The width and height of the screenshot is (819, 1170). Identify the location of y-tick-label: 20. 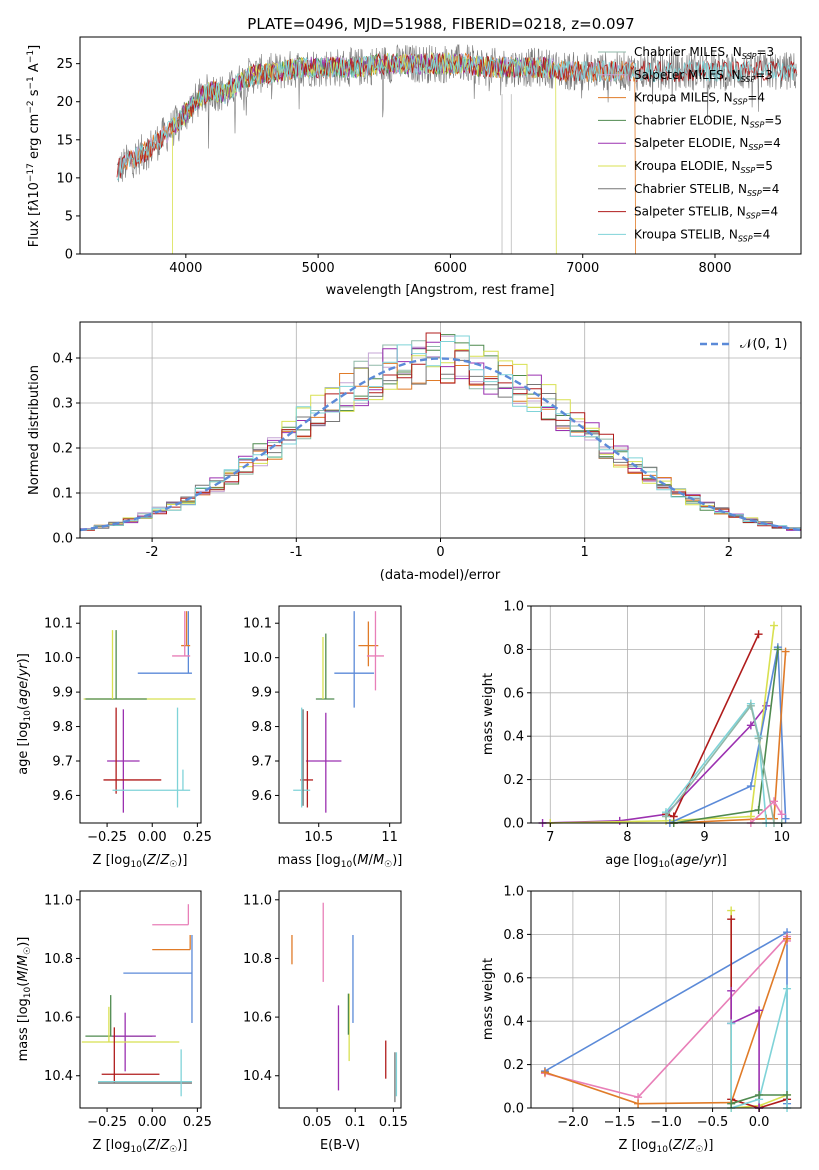
(64, 102).